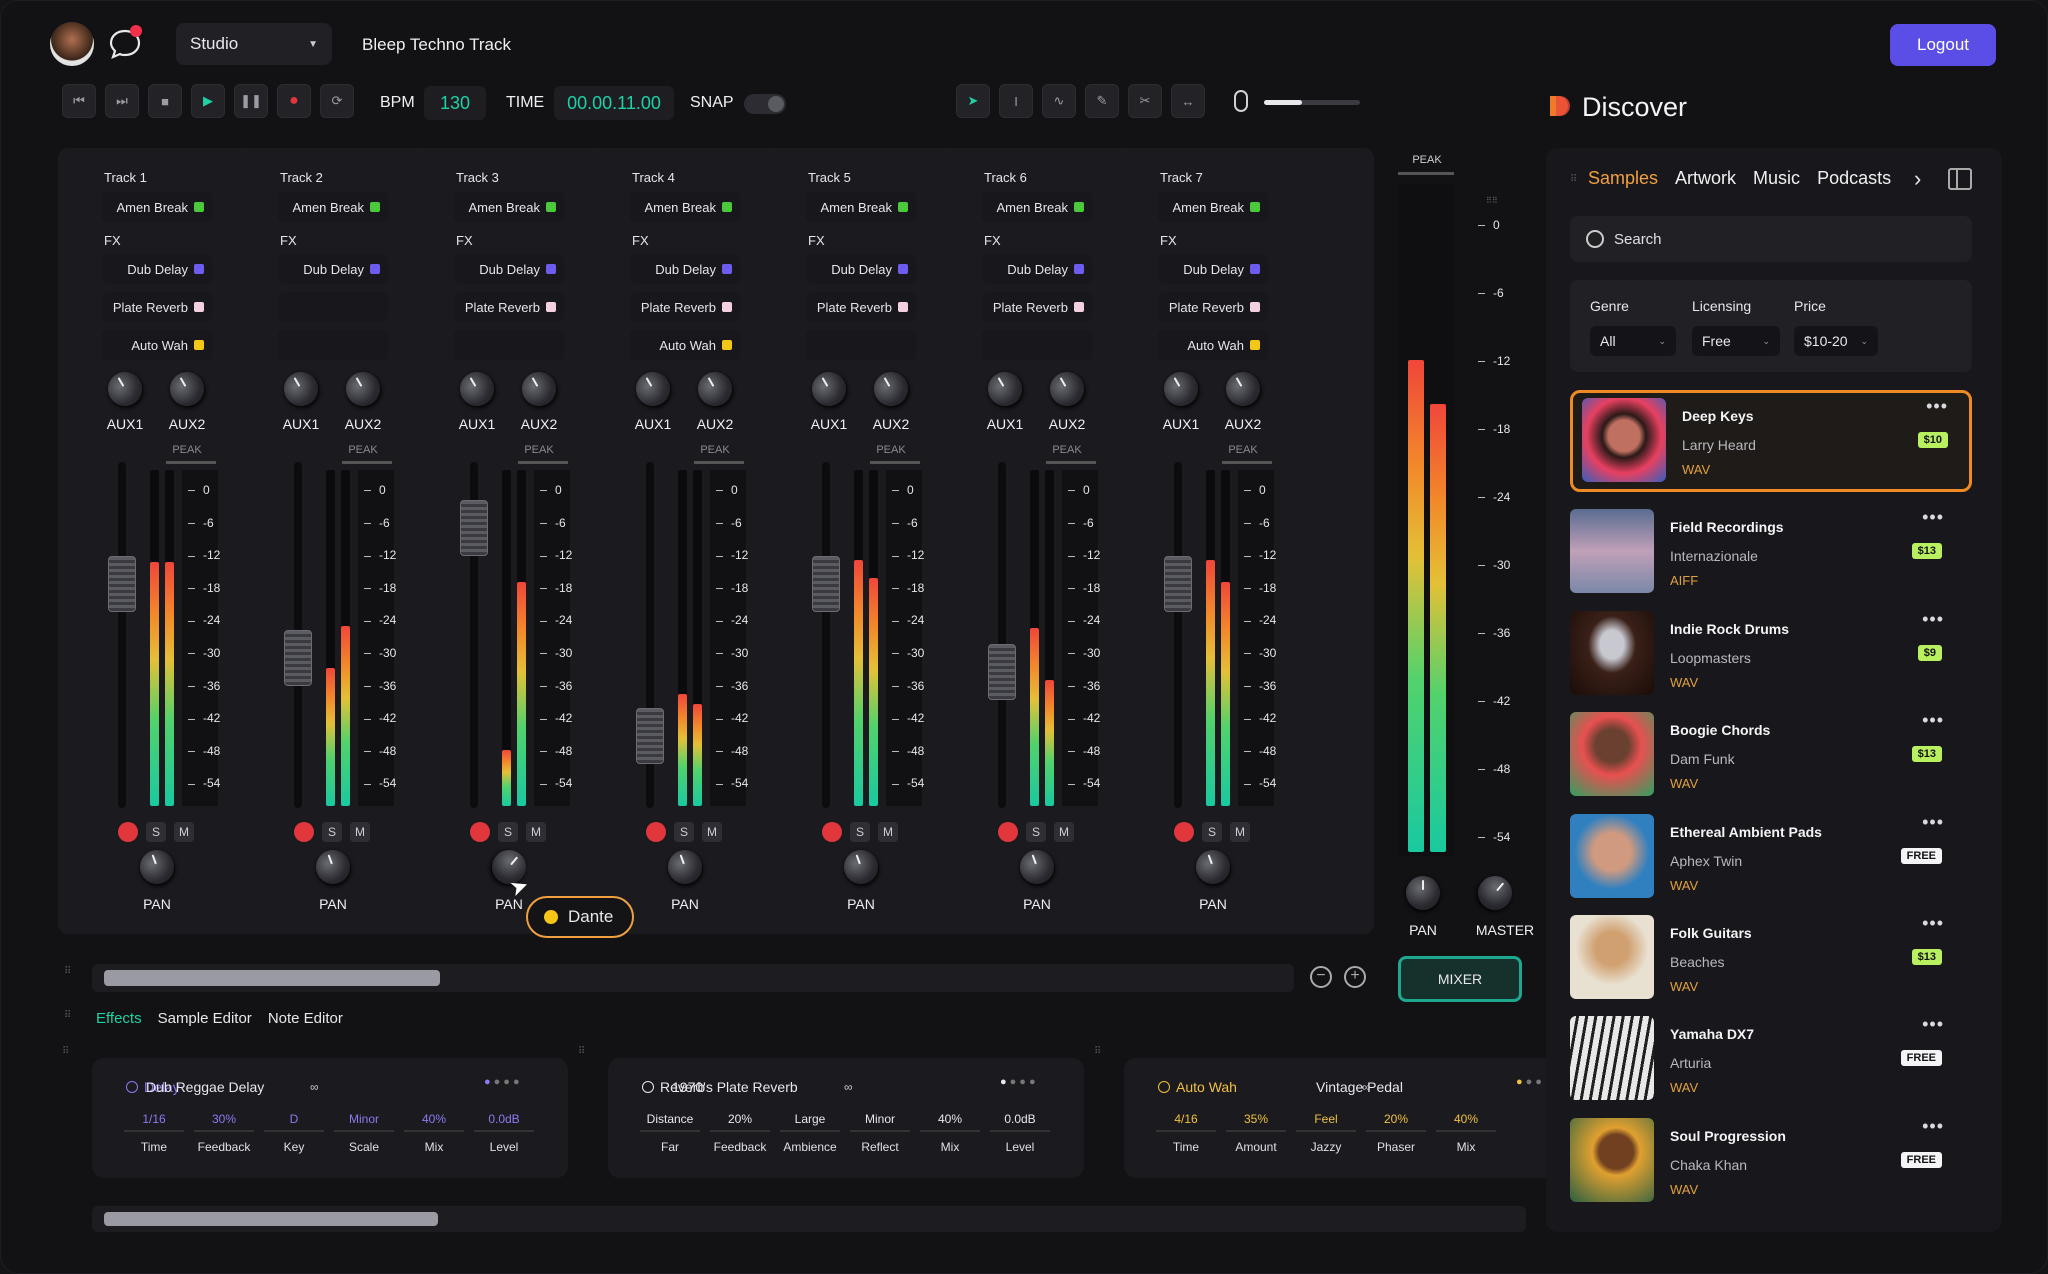 This screenshot has height=1274, width=2048. Describe the element at coordinates (154, 1133) in the screenshot. I see `effect-param: 1/16 Time` at that location.